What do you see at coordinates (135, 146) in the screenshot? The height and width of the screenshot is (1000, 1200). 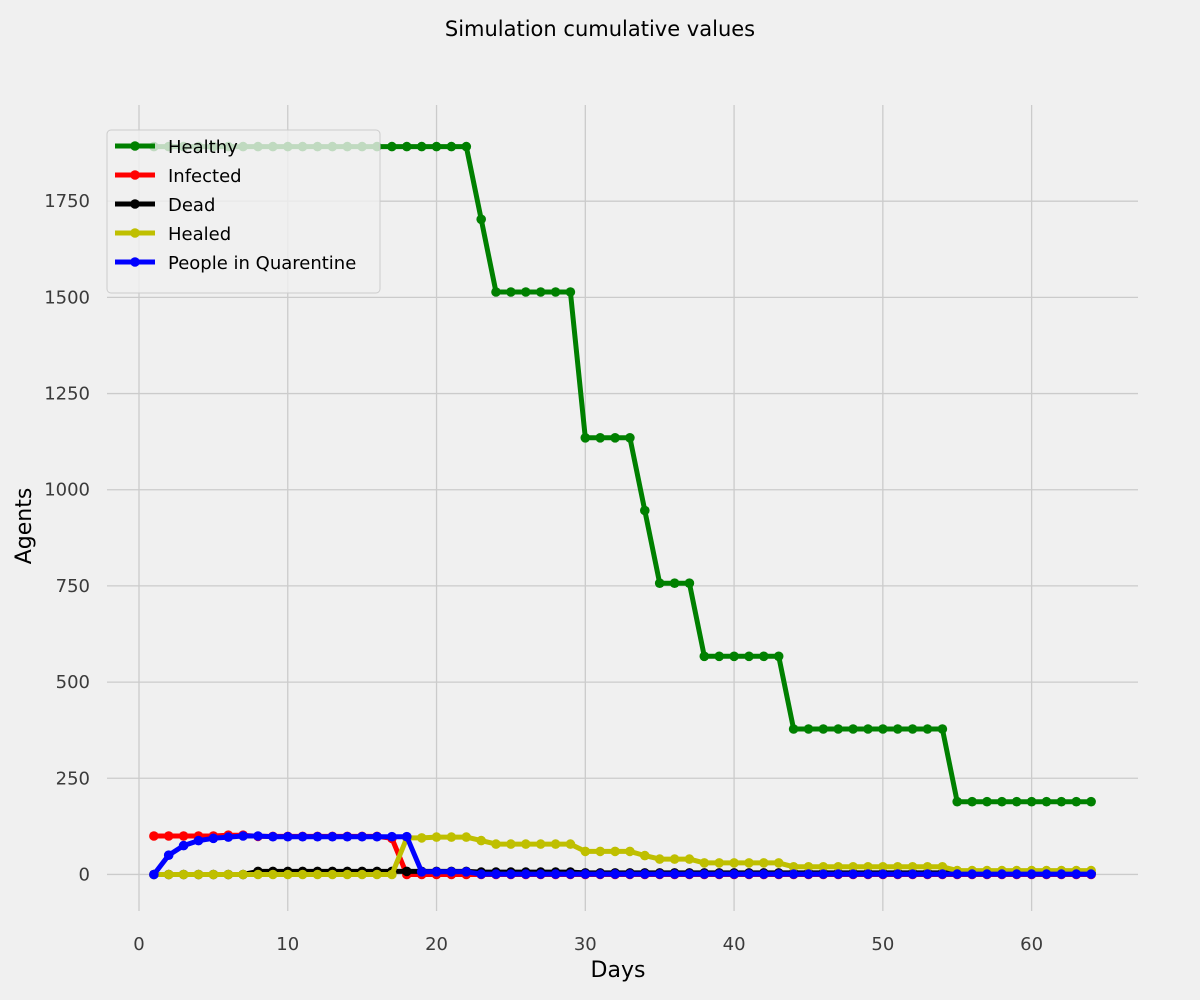 I see `legend-swatch-marker-healthy` at bounding box center [135, 146].